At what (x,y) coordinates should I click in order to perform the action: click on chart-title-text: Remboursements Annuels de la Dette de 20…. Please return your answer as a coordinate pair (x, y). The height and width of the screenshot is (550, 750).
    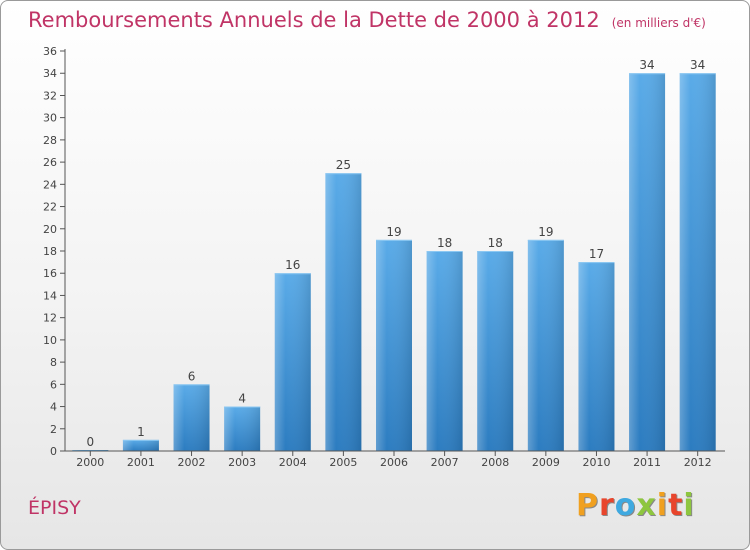
    Looking at the image, I should click on (314, 20).